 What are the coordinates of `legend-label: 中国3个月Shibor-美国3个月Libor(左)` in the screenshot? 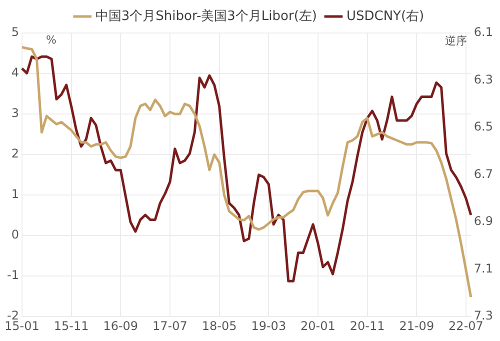 It's located at (206, 16).